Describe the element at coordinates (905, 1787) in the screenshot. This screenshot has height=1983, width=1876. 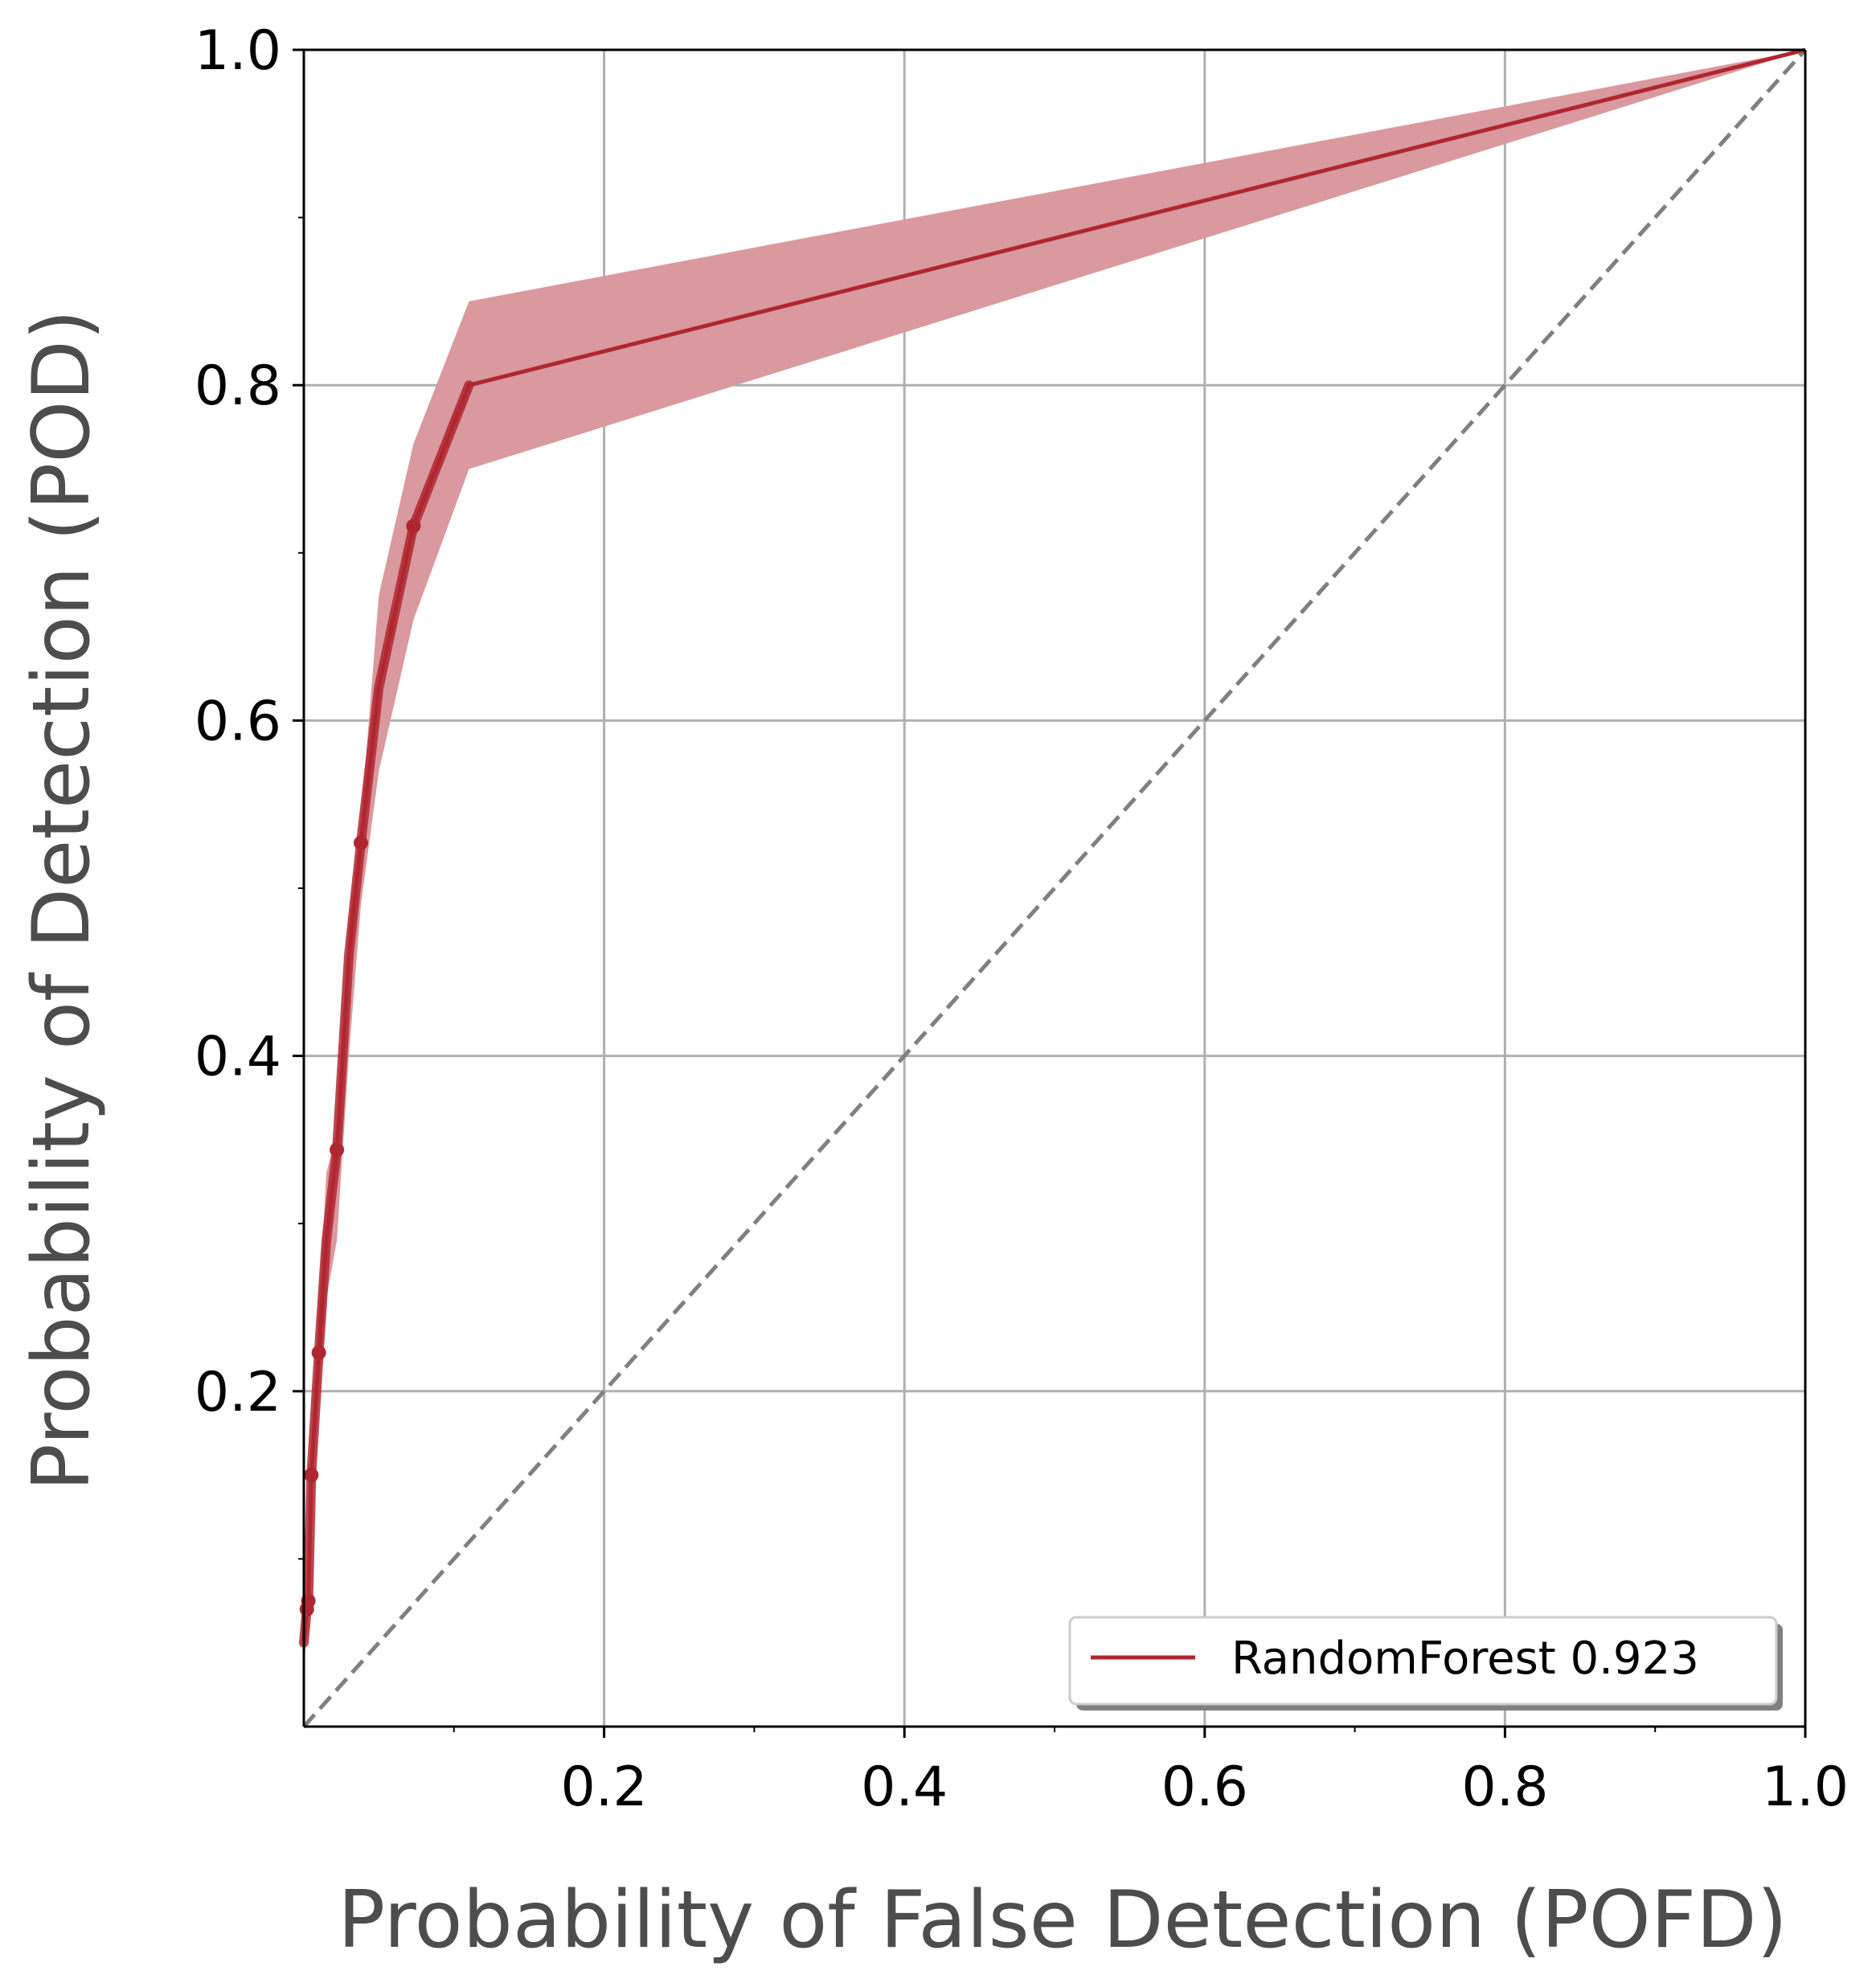
I see `x-tick-label: 0.4` at that location.